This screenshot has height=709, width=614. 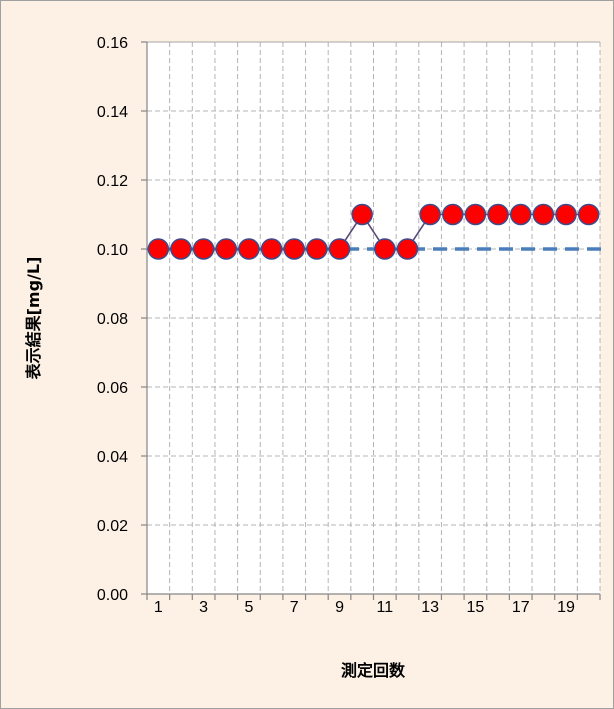 What do you see at coordinates (112, 112) in the screenshot?
I see `y-tick-label: 0.14` at bounding box center [112, 112].